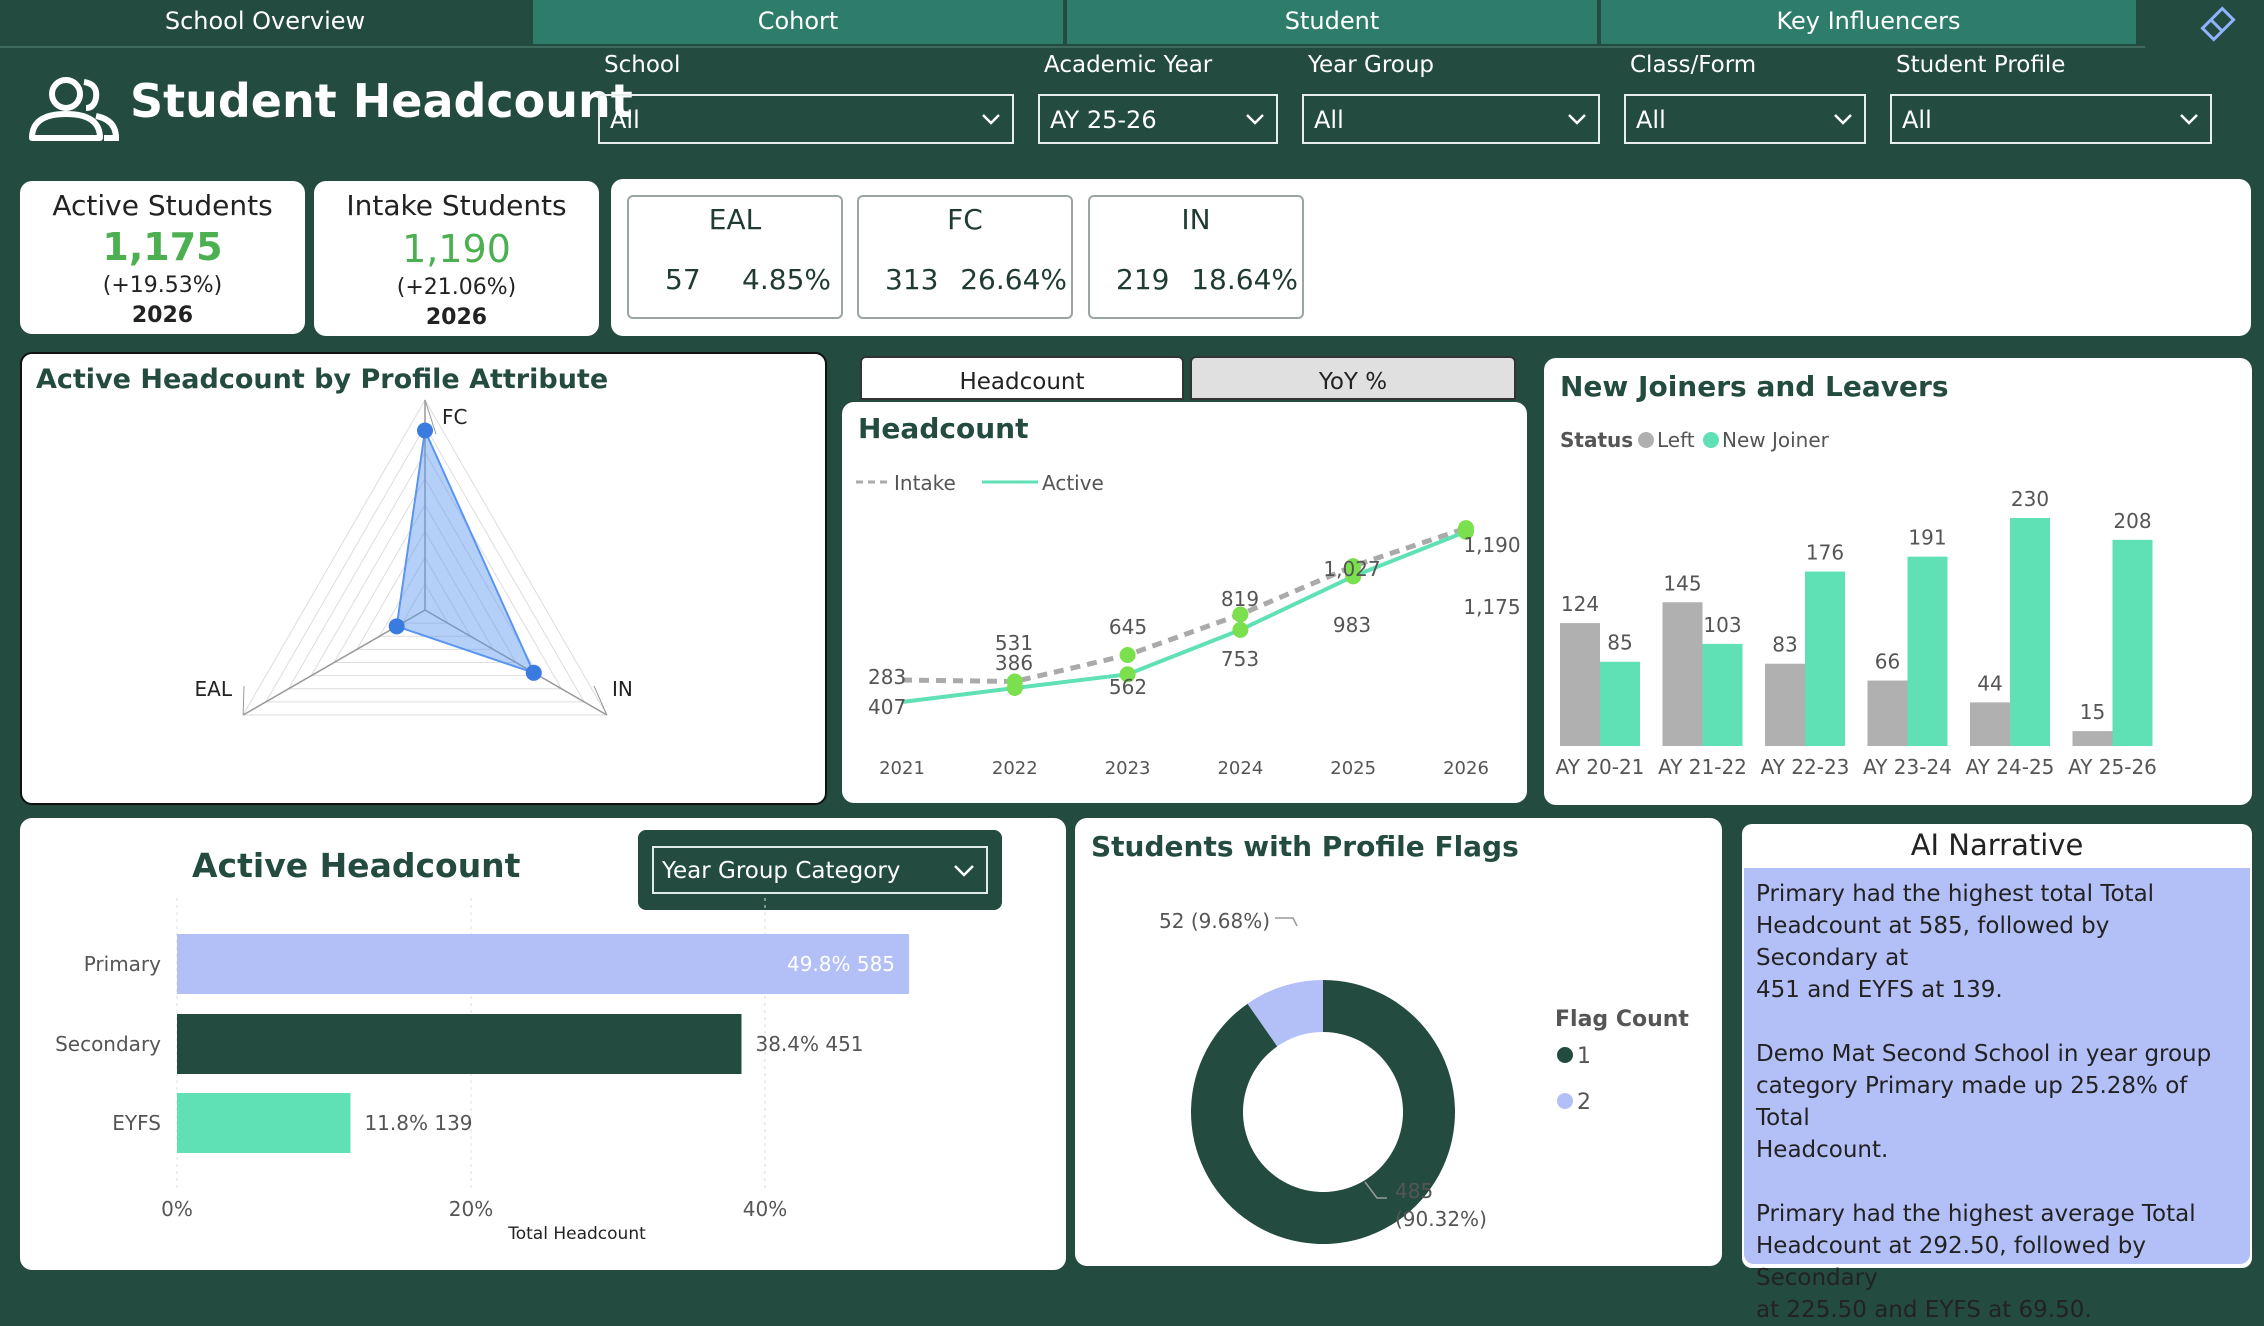 The image size is (2264, 1326). What do you see at coordinates (912, 279) in the screenshot?
I see `fc-card-count: 313` at bounding box center [912, 279].